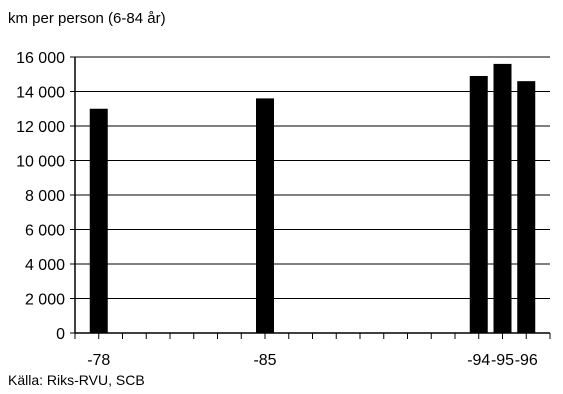  What do you see at coordinates (98, 220) in the screenshot?
I see `bar--78` at bounding box center [98, 220].